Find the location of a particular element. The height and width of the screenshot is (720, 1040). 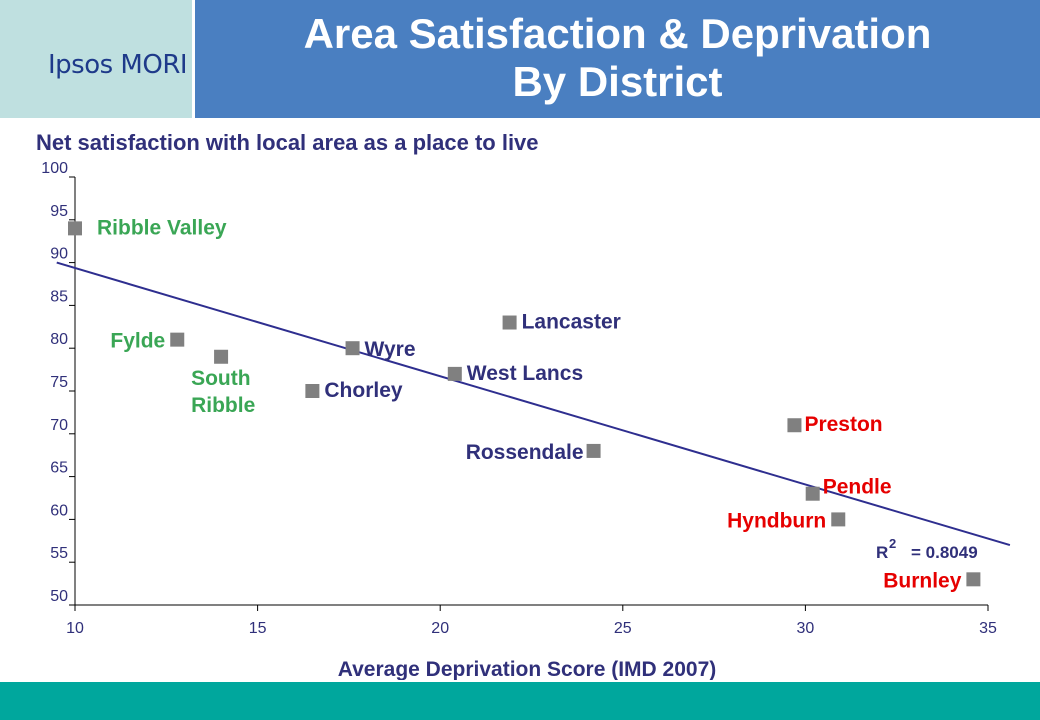

point-label: Wyre is located at coordinates (390, 349).